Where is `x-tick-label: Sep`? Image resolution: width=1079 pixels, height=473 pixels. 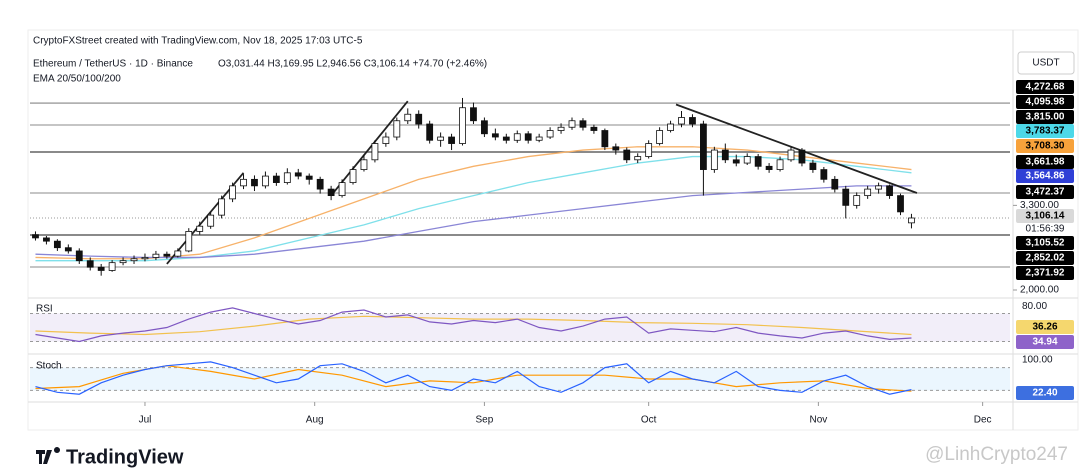 x-tick-label: Sep is located at coordinates (485, 420).